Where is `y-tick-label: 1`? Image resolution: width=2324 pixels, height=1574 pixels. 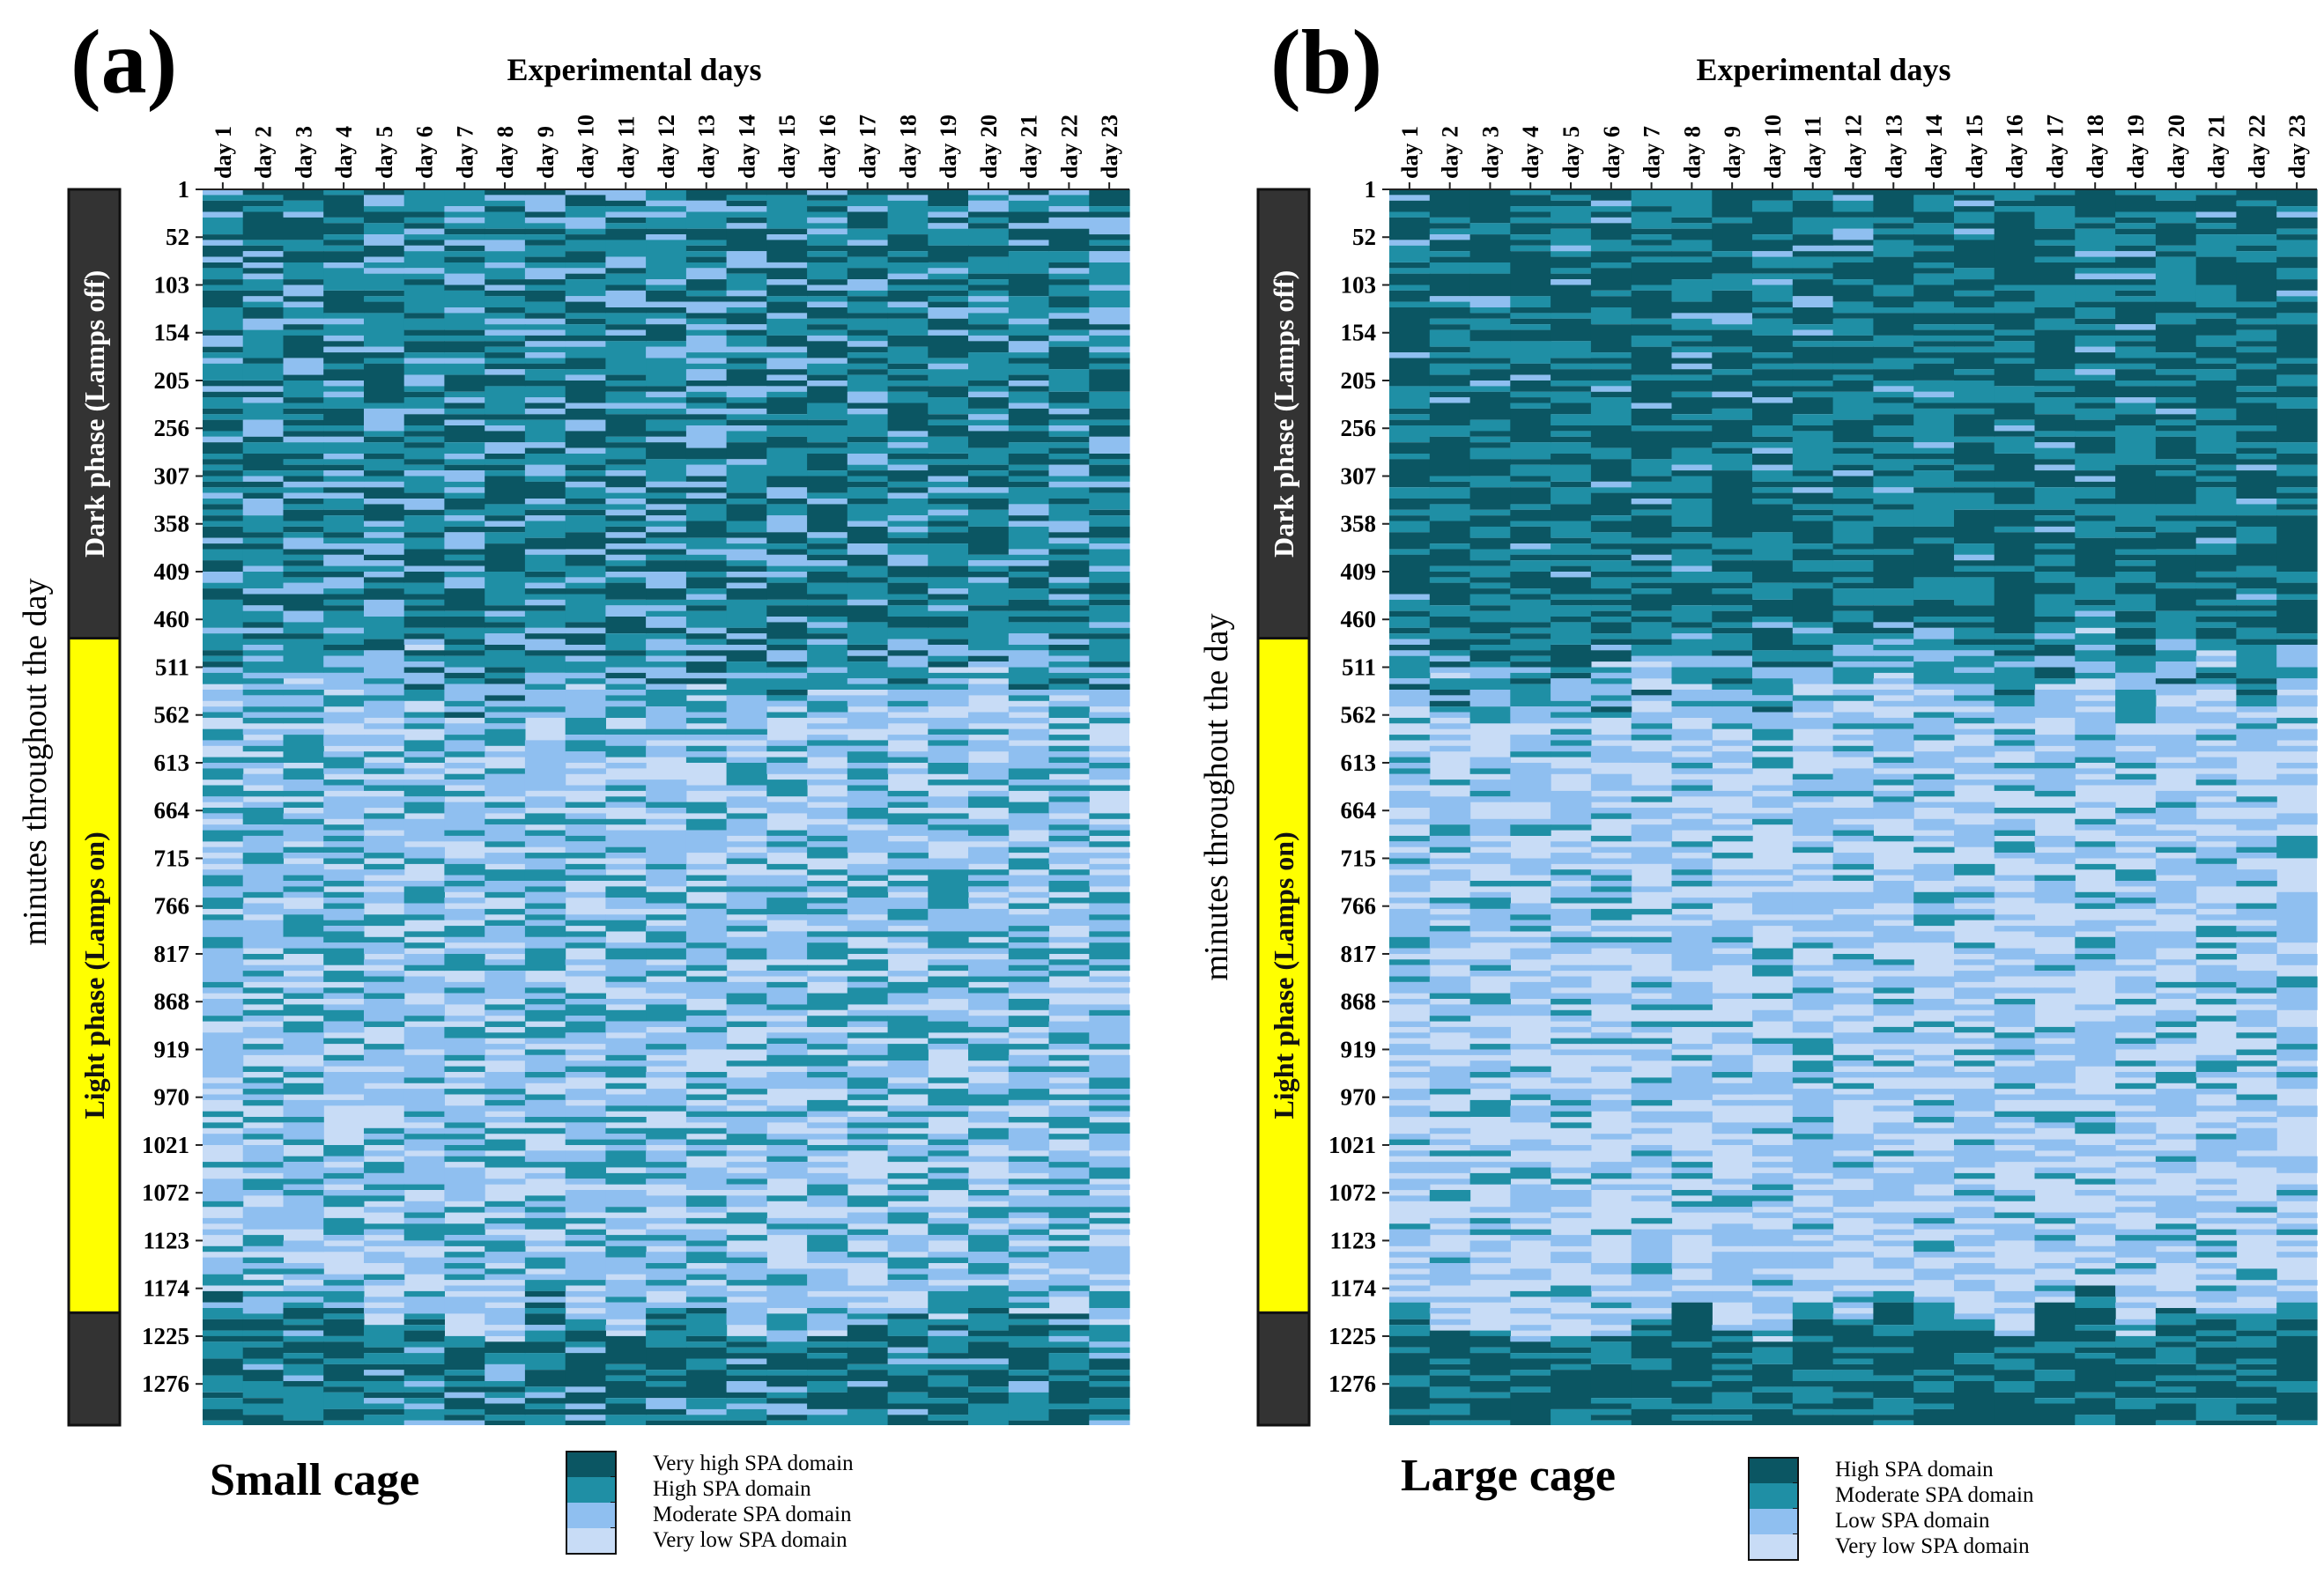
y-tick-label: 1 is located at coordinates (184, 189).